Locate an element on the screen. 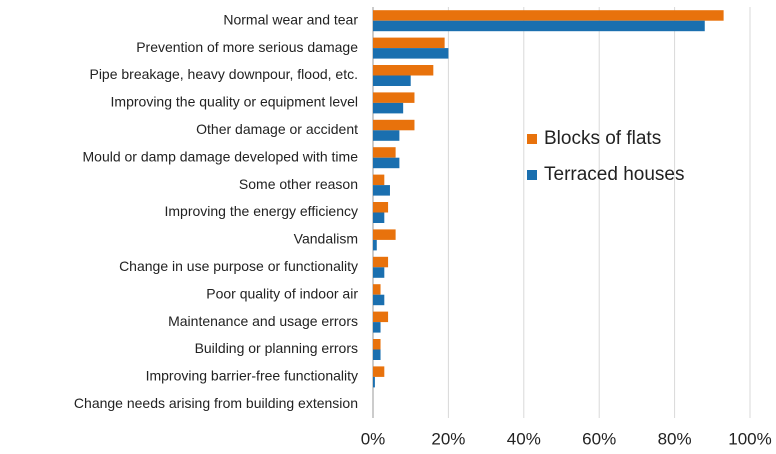 The image size is (776, 454). x-tick-label: 100% is located at coordinates (749, 438).